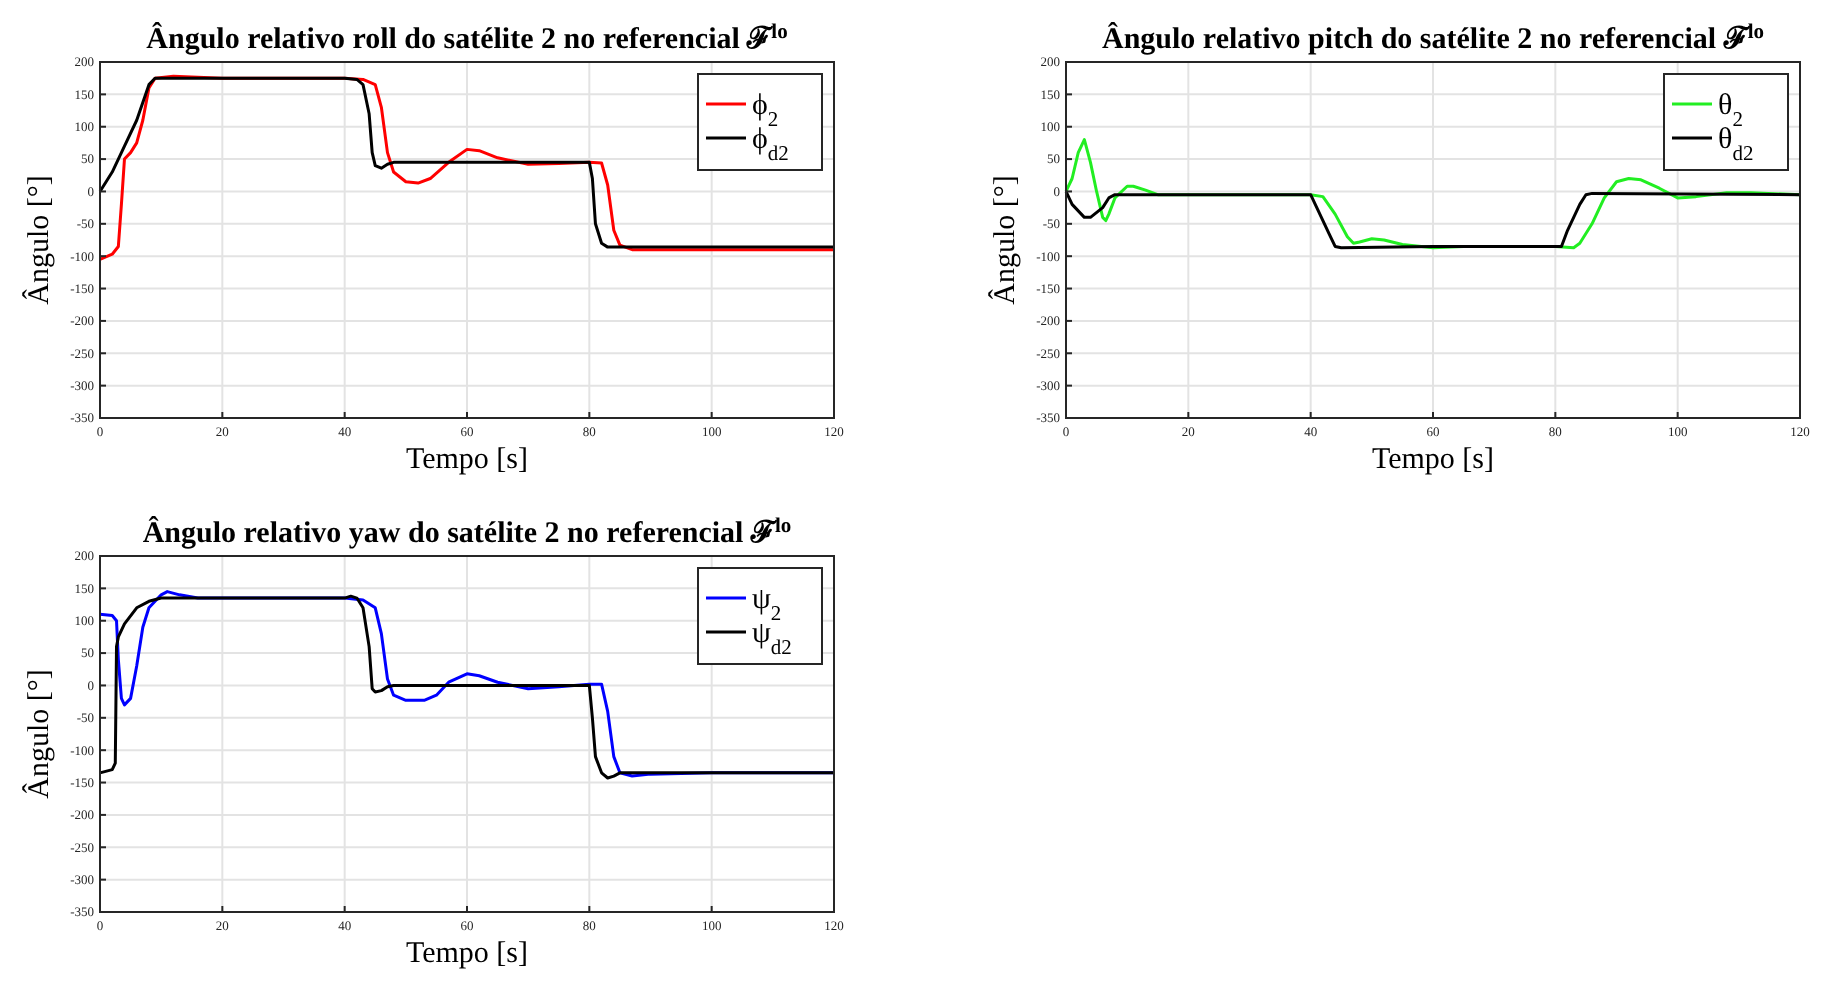  Describe the element at coordinates (467, 38) in the screenshot. I see `chart-title: Ângulo relativo roll do satélite 2 no referencial ℱ$^{lo}$` at that location.